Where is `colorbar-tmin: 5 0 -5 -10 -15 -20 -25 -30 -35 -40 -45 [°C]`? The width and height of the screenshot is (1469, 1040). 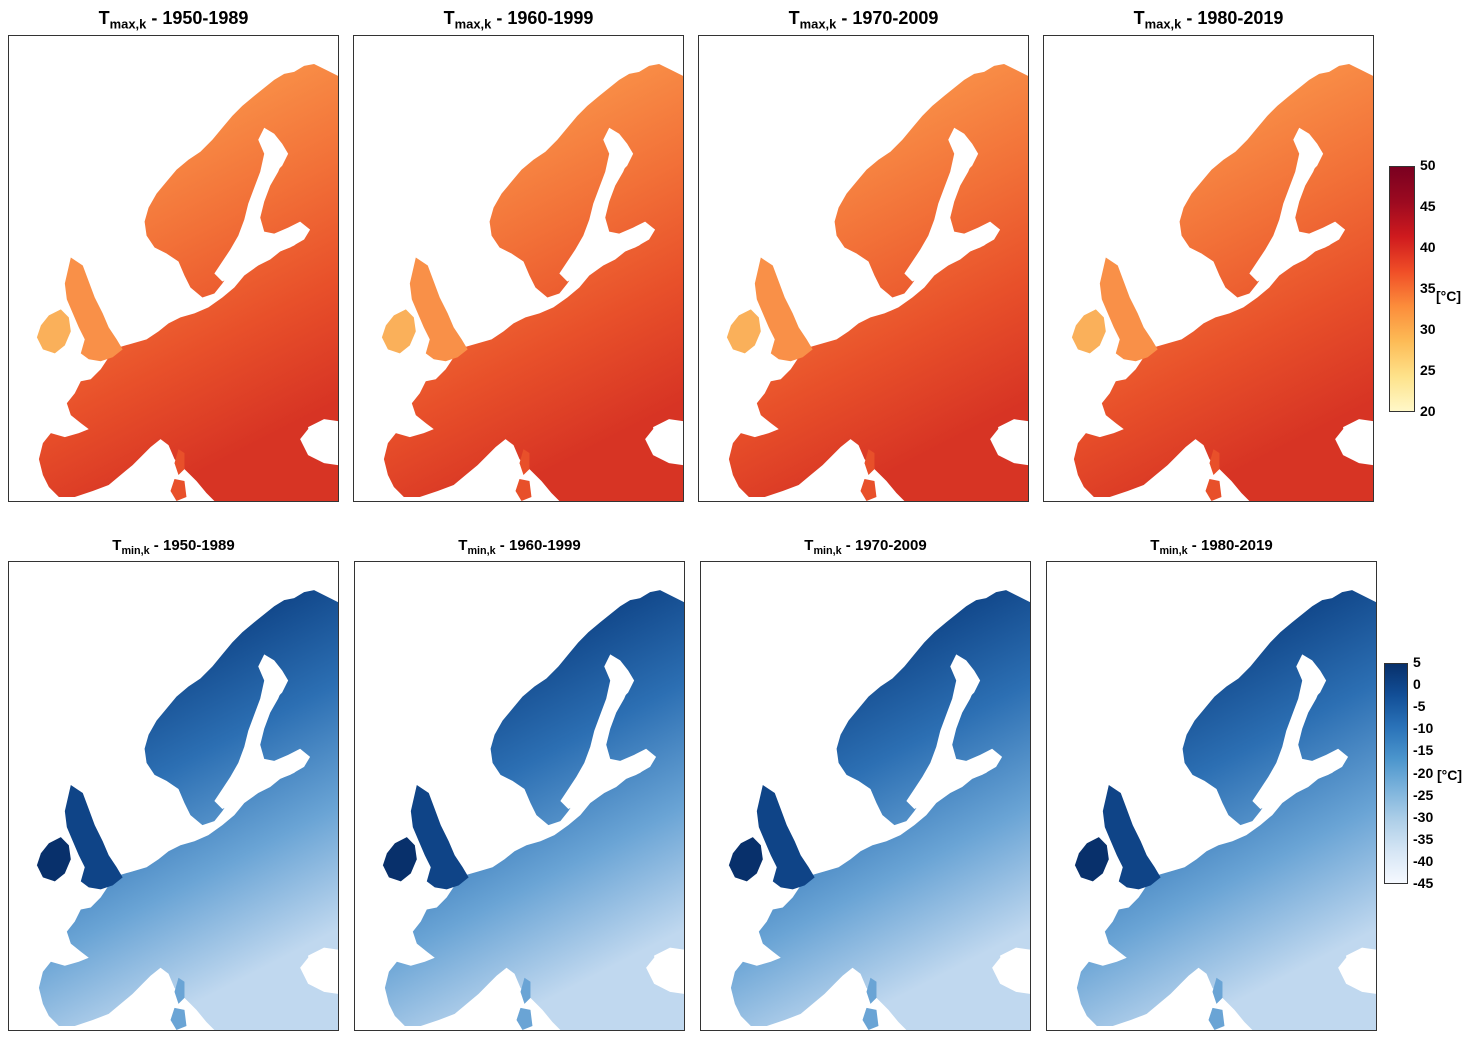 colorbar-tmin: 5 0 -5 -10 -15 -20 -25 -30 -35 -40 -45 [°C] is located at coordinates (1425, 774).